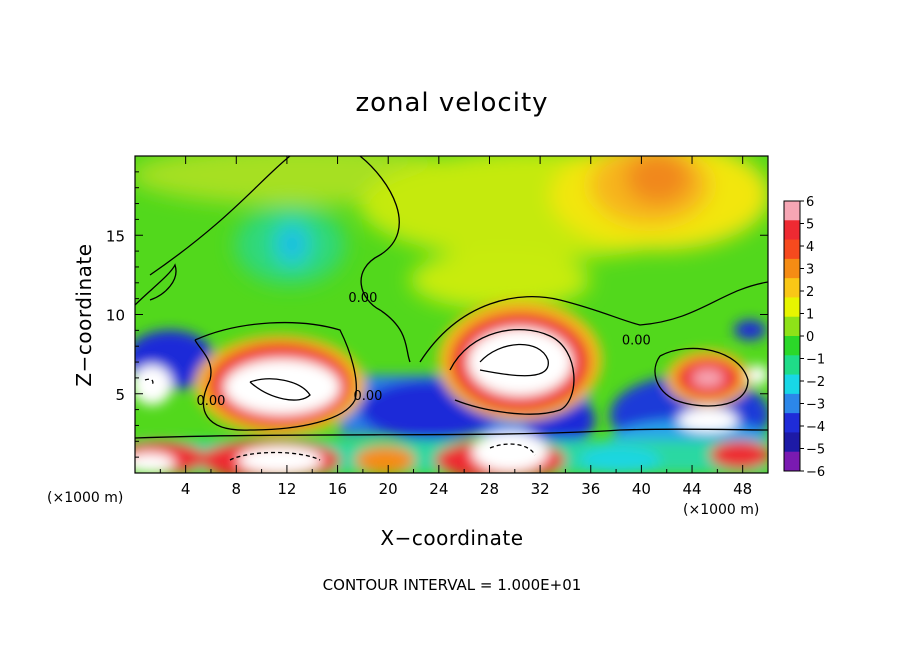 This screenshot has height=654, width=904. What do you see at coordinates (452, 585) in the screenshot?
I see `contour-interval-note: CONTOUR INTERVAL = 1.000E+01` at bounding box center [452, 585].